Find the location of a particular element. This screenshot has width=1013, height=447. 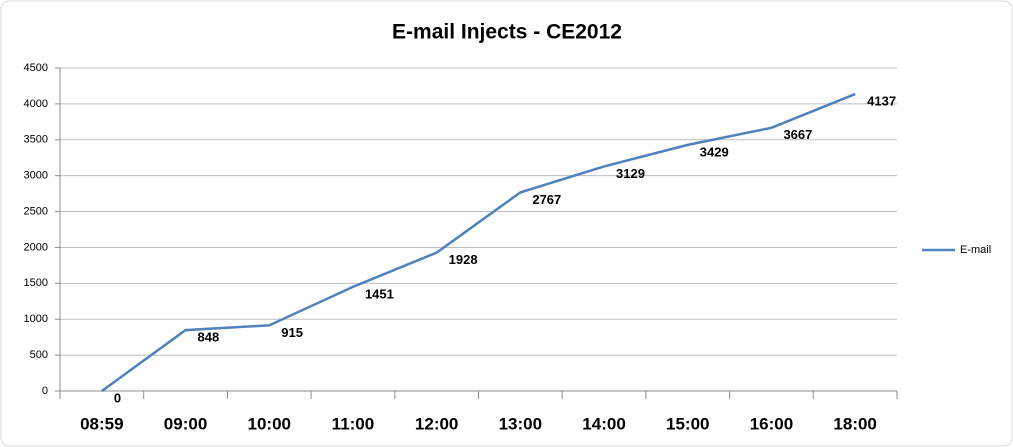

y-tick-label: 500 is located at coordinates (39, 355).